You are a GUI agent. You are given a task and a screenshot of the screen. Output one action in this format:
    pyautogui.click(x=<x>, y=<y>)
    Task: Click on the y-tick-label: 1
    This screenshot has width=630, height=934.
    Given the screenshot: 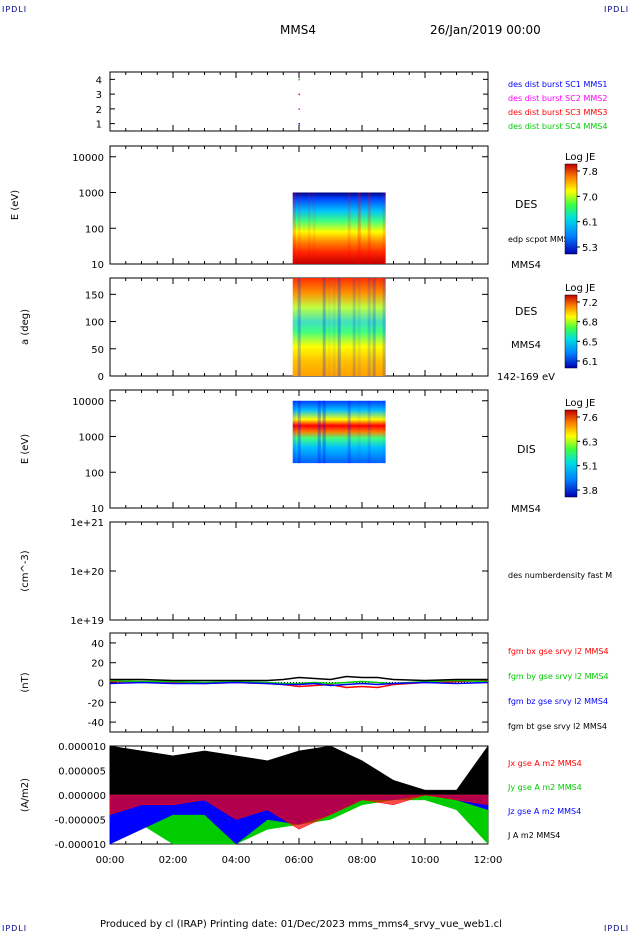 What is the action you would take?
    pyautogui.click(x=99, y=125)
    